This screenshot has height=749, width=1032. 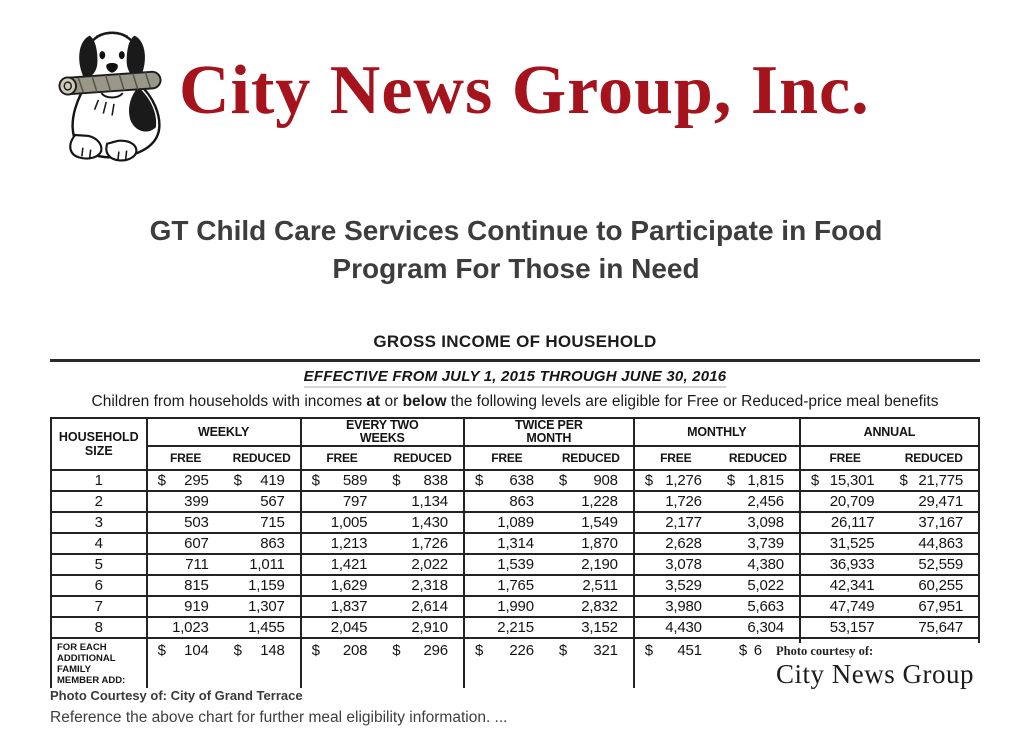 I want to click on free-value: $226, so click(x=507, y=649).